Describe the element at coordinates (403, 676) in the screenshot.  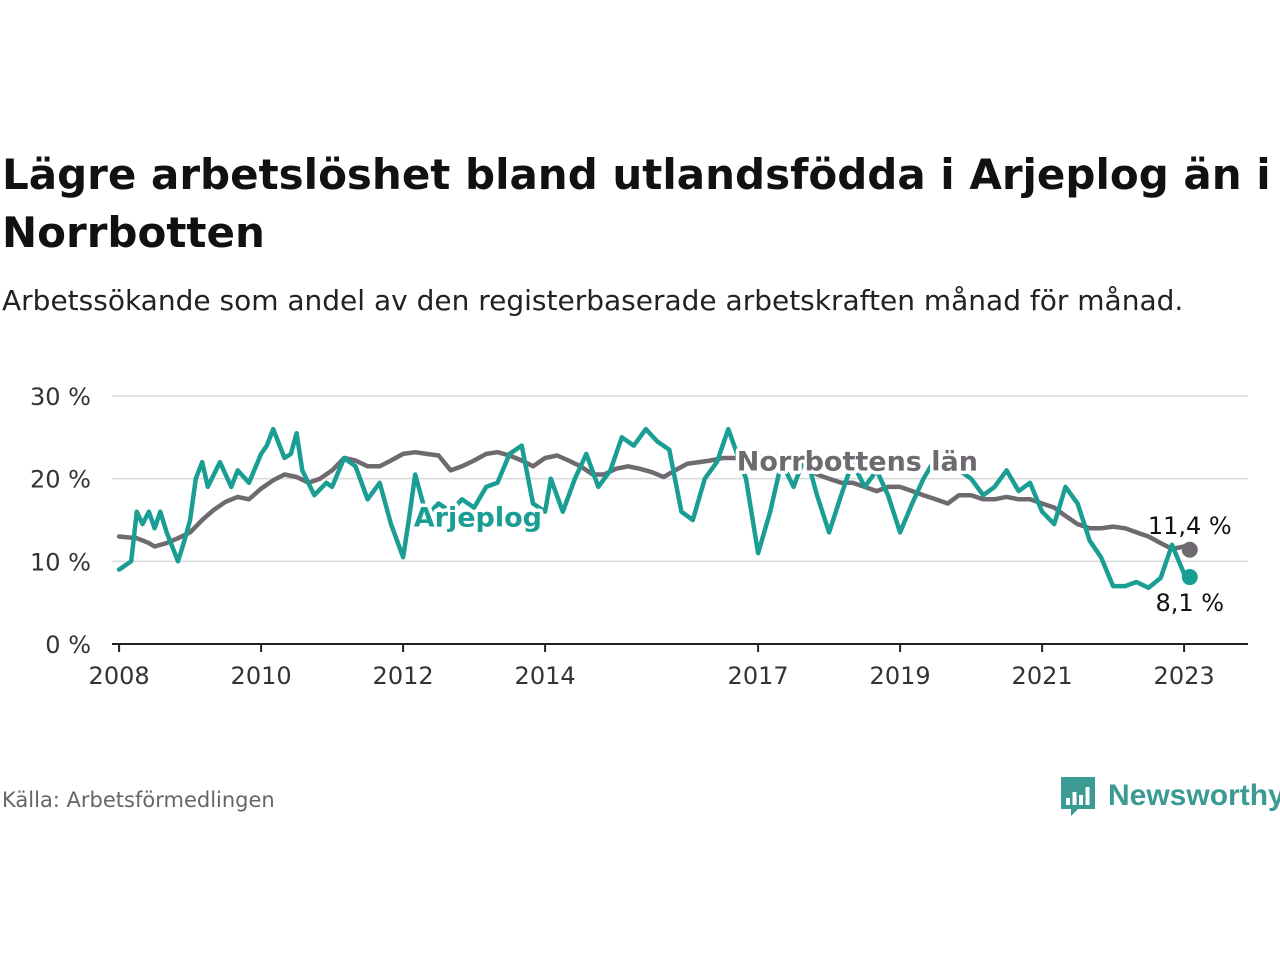
I see `x-tick-label: 2012` at that location.